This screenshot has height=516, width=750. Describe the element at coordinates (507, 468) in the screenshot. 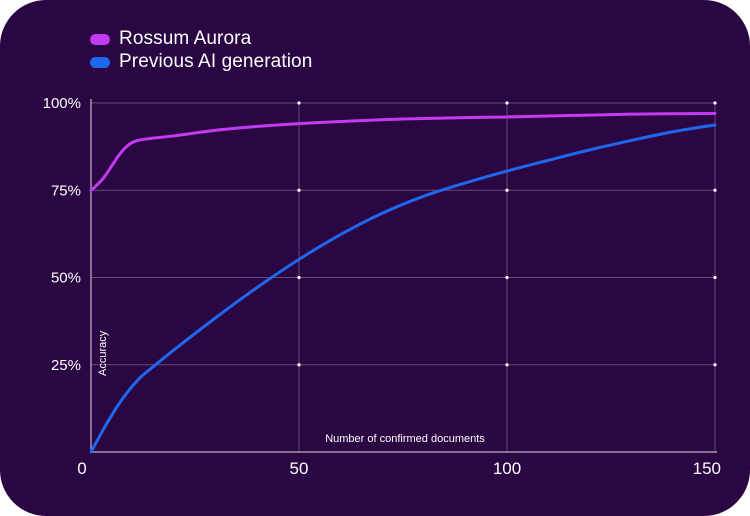

I see `x-tick-label: 100` at that location.